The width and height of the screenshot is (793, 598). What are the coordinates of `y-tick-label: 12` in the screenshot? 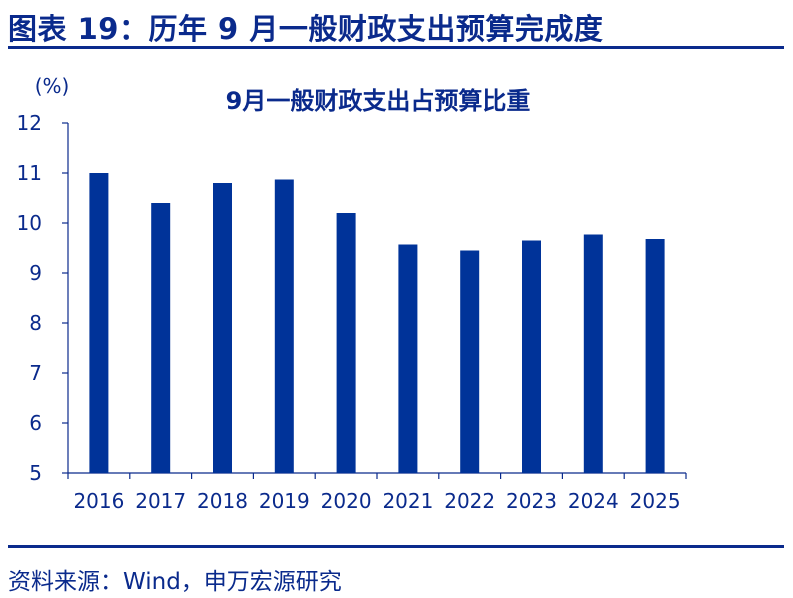 It's located at (29, 123).